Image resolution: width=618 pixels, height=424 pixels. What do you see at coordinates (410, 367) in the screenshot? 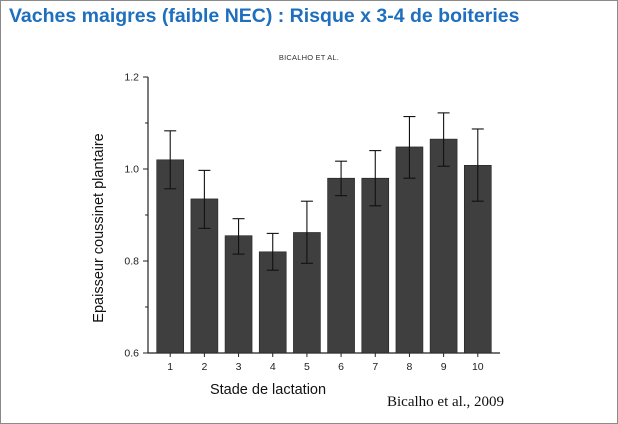
I see `x-tick-label: 8` at bounding box center [410, 367].